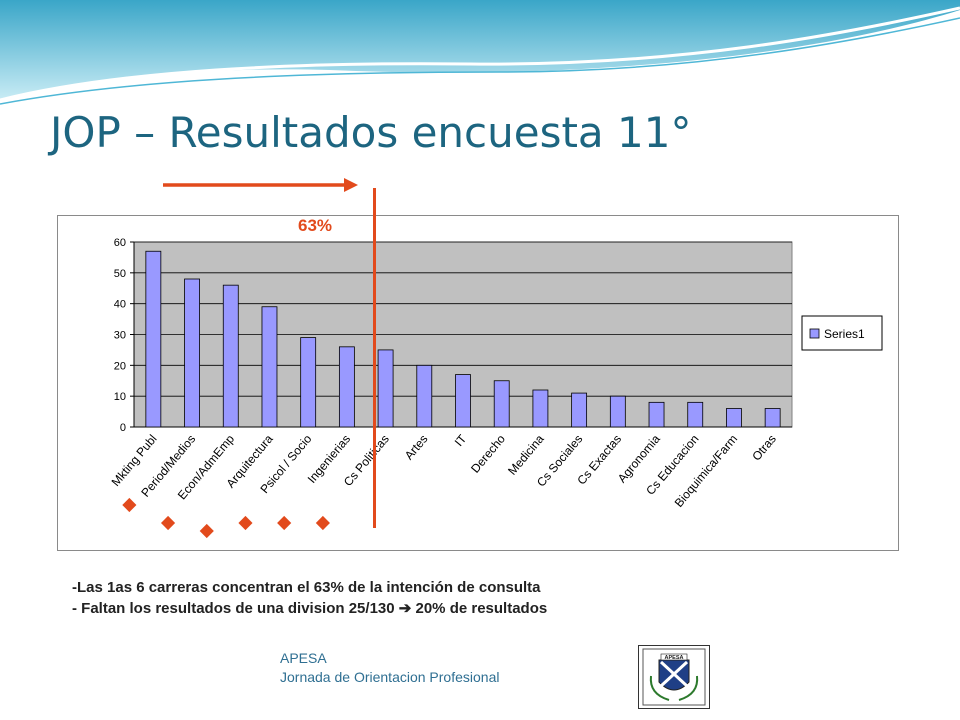  I want to click on x-tick-label: Otras, so click(764, 447).